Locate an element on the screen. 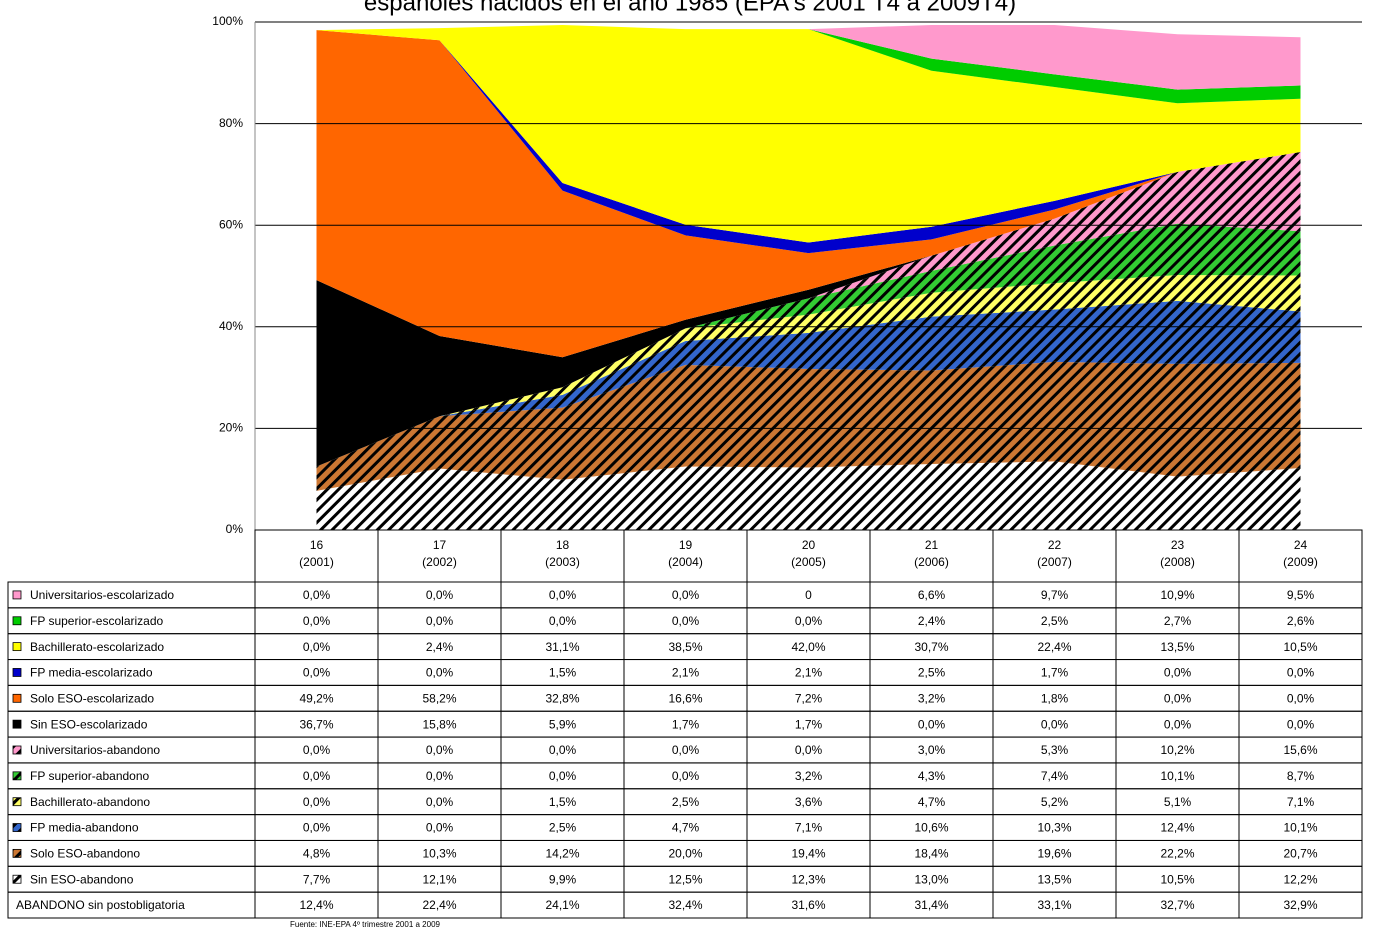 The image size is (1374, 931). x-tick-label: 24 (2009) is located at coordinates (1300, 553).